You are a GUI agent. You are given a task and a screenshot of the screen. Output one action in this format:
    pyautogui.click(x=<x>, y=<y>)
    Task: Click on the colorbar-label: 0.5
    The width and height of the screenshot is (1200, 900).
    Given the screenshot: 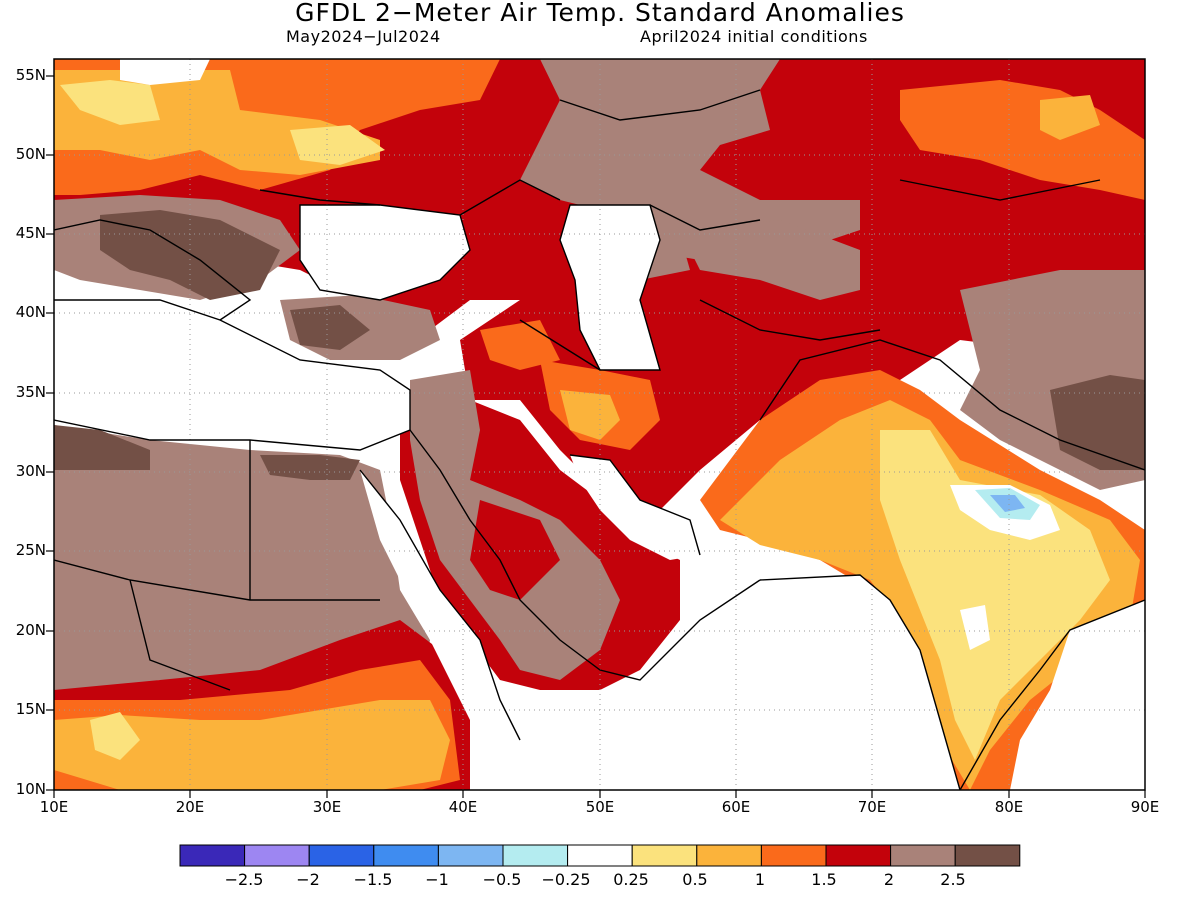 What is the action you would take?
    pyautogui.click(x=695, y=879)
    